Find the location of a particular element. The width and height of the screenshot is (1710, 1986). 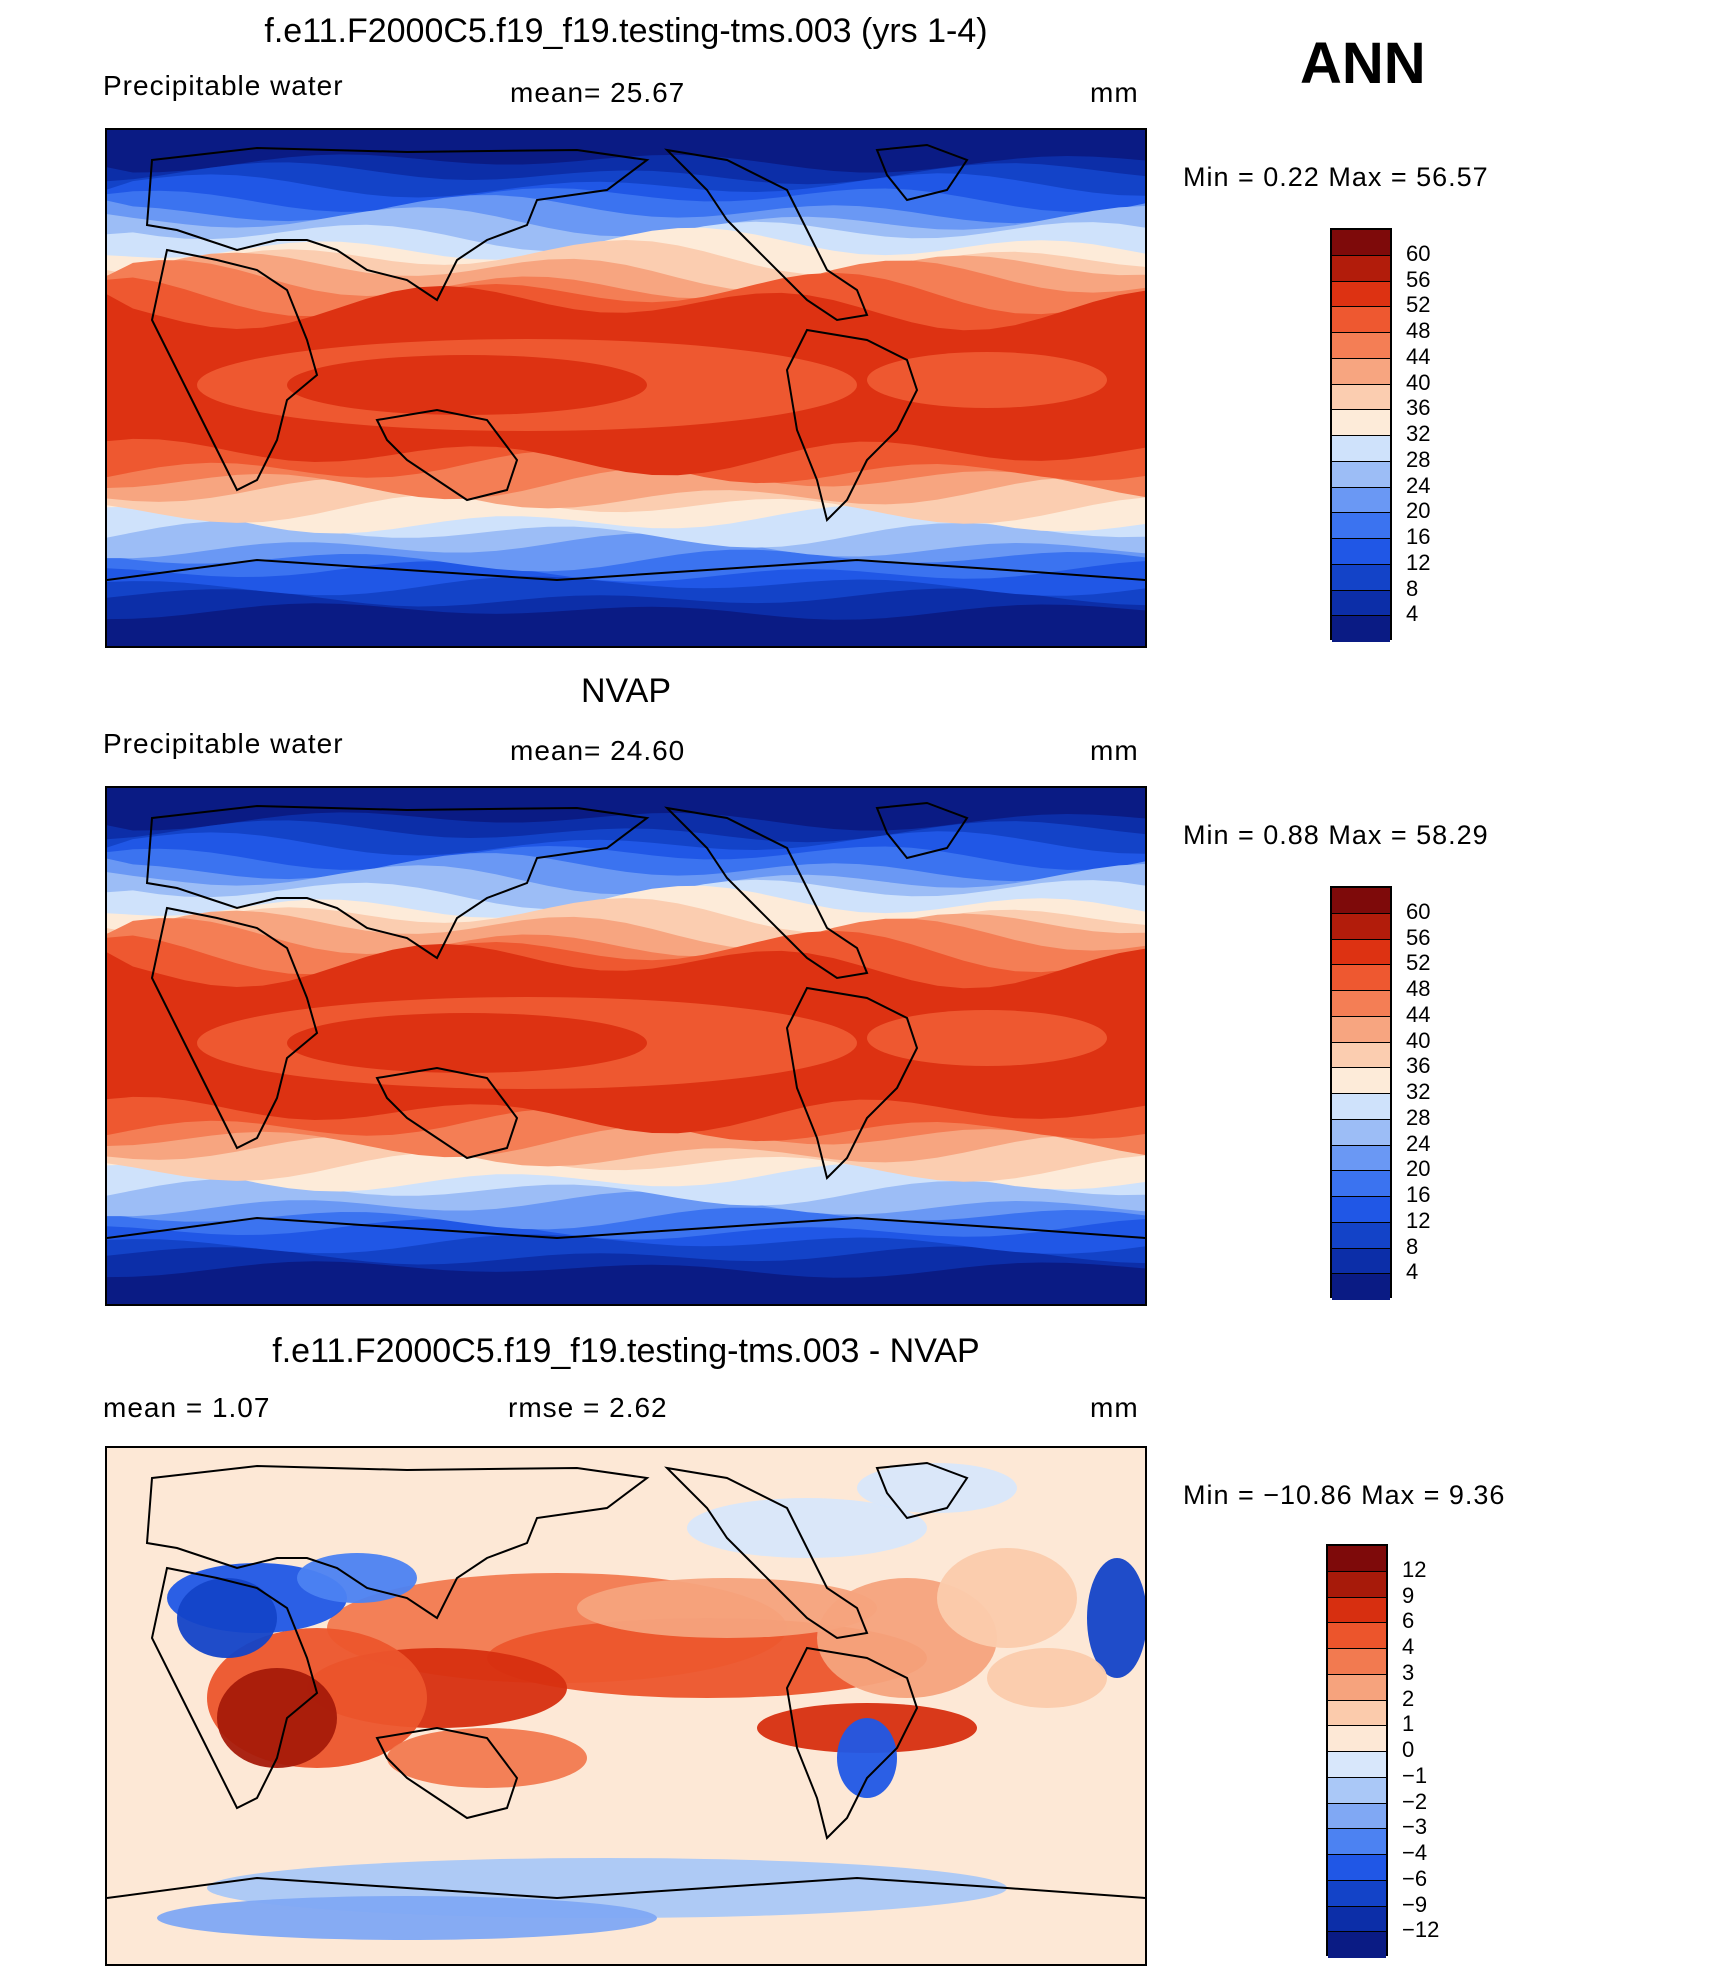

panel1-colorbar-label: 20 is located at coordinates (1418, 511).